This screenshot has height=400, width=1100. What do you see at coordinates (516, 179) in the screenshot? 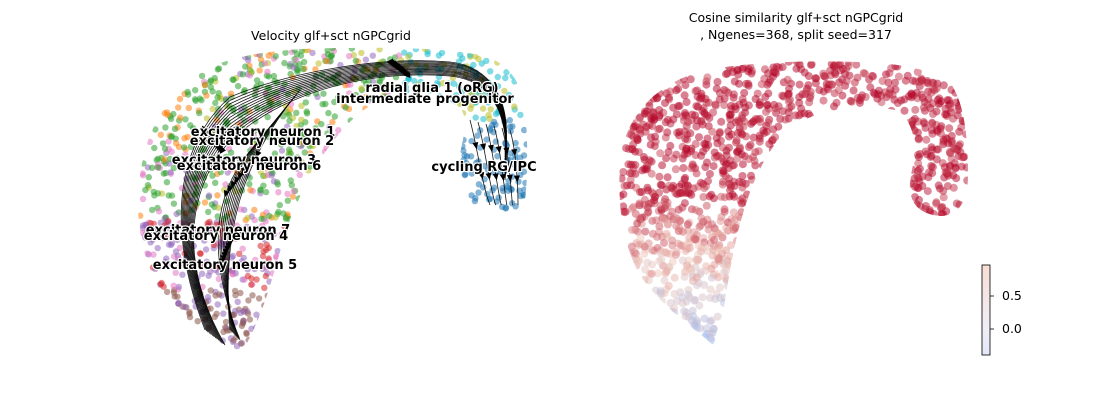
I see `stream-arrowhead` at bounding box center [516, 179].